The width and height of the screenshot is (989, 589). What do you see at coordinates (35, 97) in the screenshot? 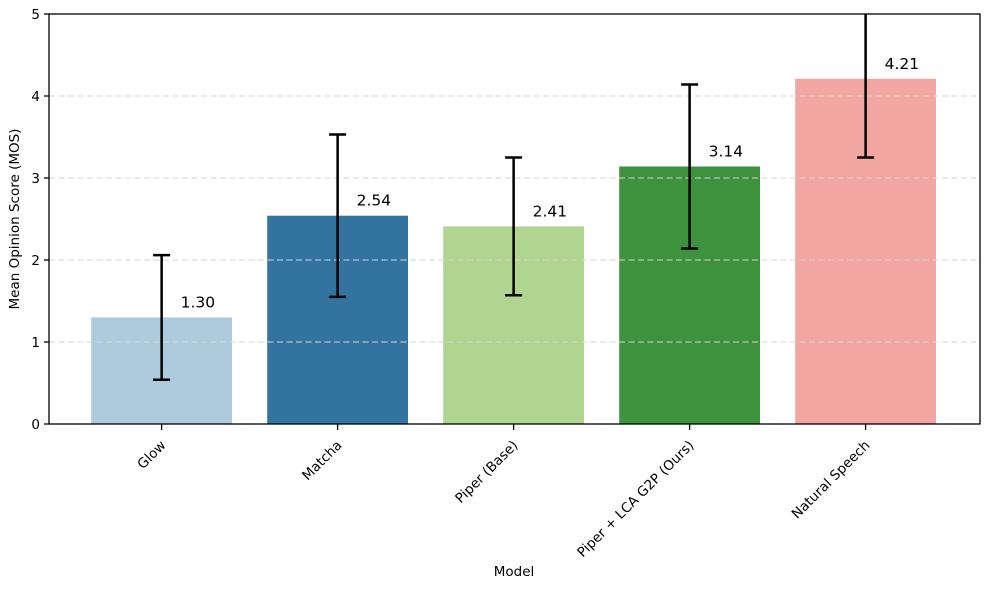
I see `y-tick-label-4: 4` at bounding box center [35, 97].